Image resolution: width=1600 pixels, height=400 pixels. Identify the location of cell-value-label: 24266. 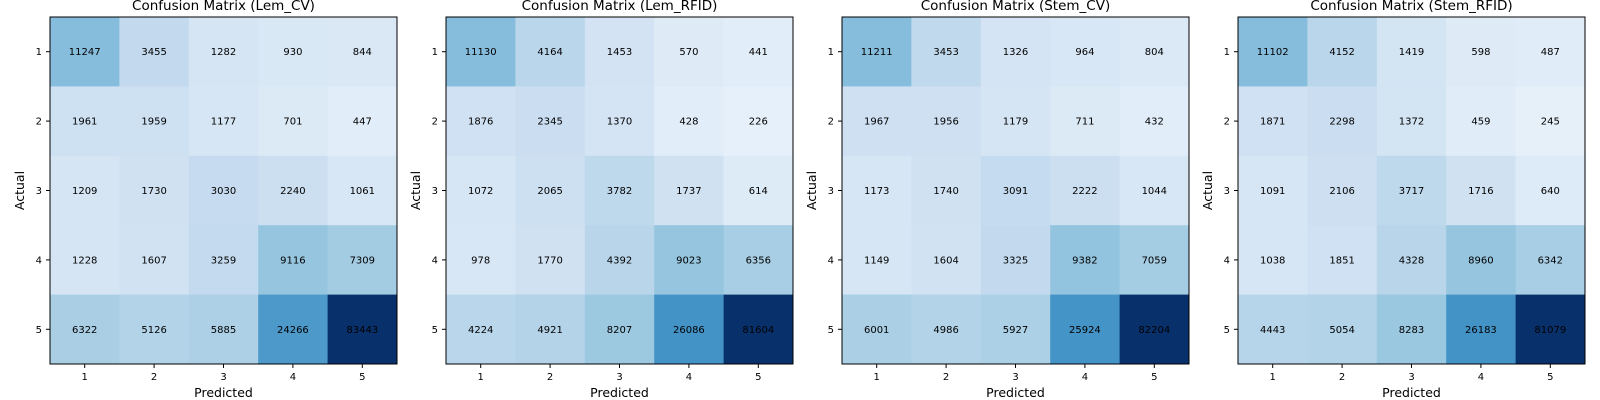
(293, 330).